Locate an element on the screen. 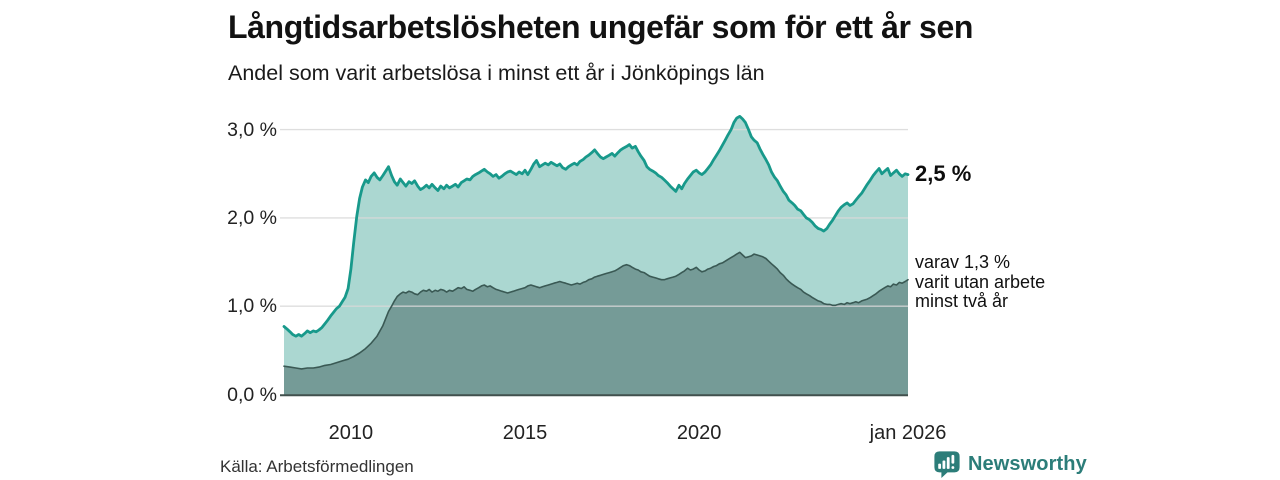  annotation-line: minst två år is located at coordinates (962, 301).